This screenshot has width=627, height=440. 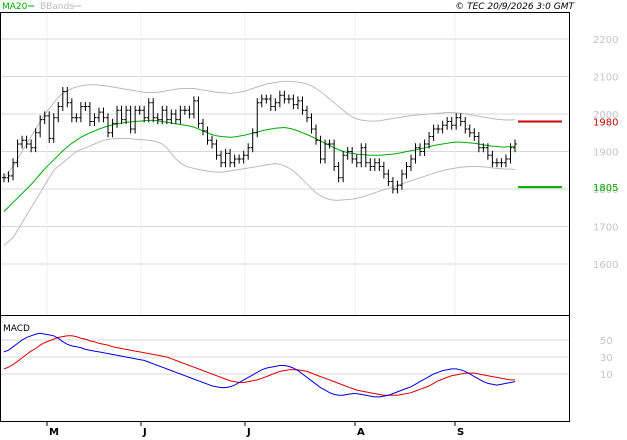 What do you see at coordinates (144, 432) in the screenshot?
I see `x-tick-label: J` at bounding box center [144, 432].